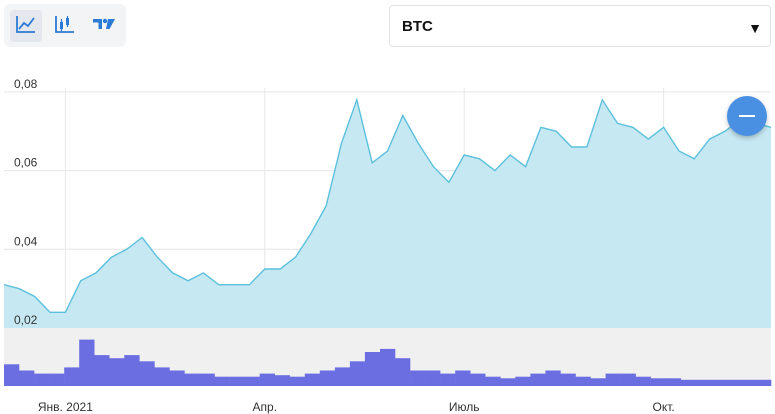 Image resolution: width=775 pixels, height=414 pixels. I want to click on chart-type-toolbar, so click(65, 25).